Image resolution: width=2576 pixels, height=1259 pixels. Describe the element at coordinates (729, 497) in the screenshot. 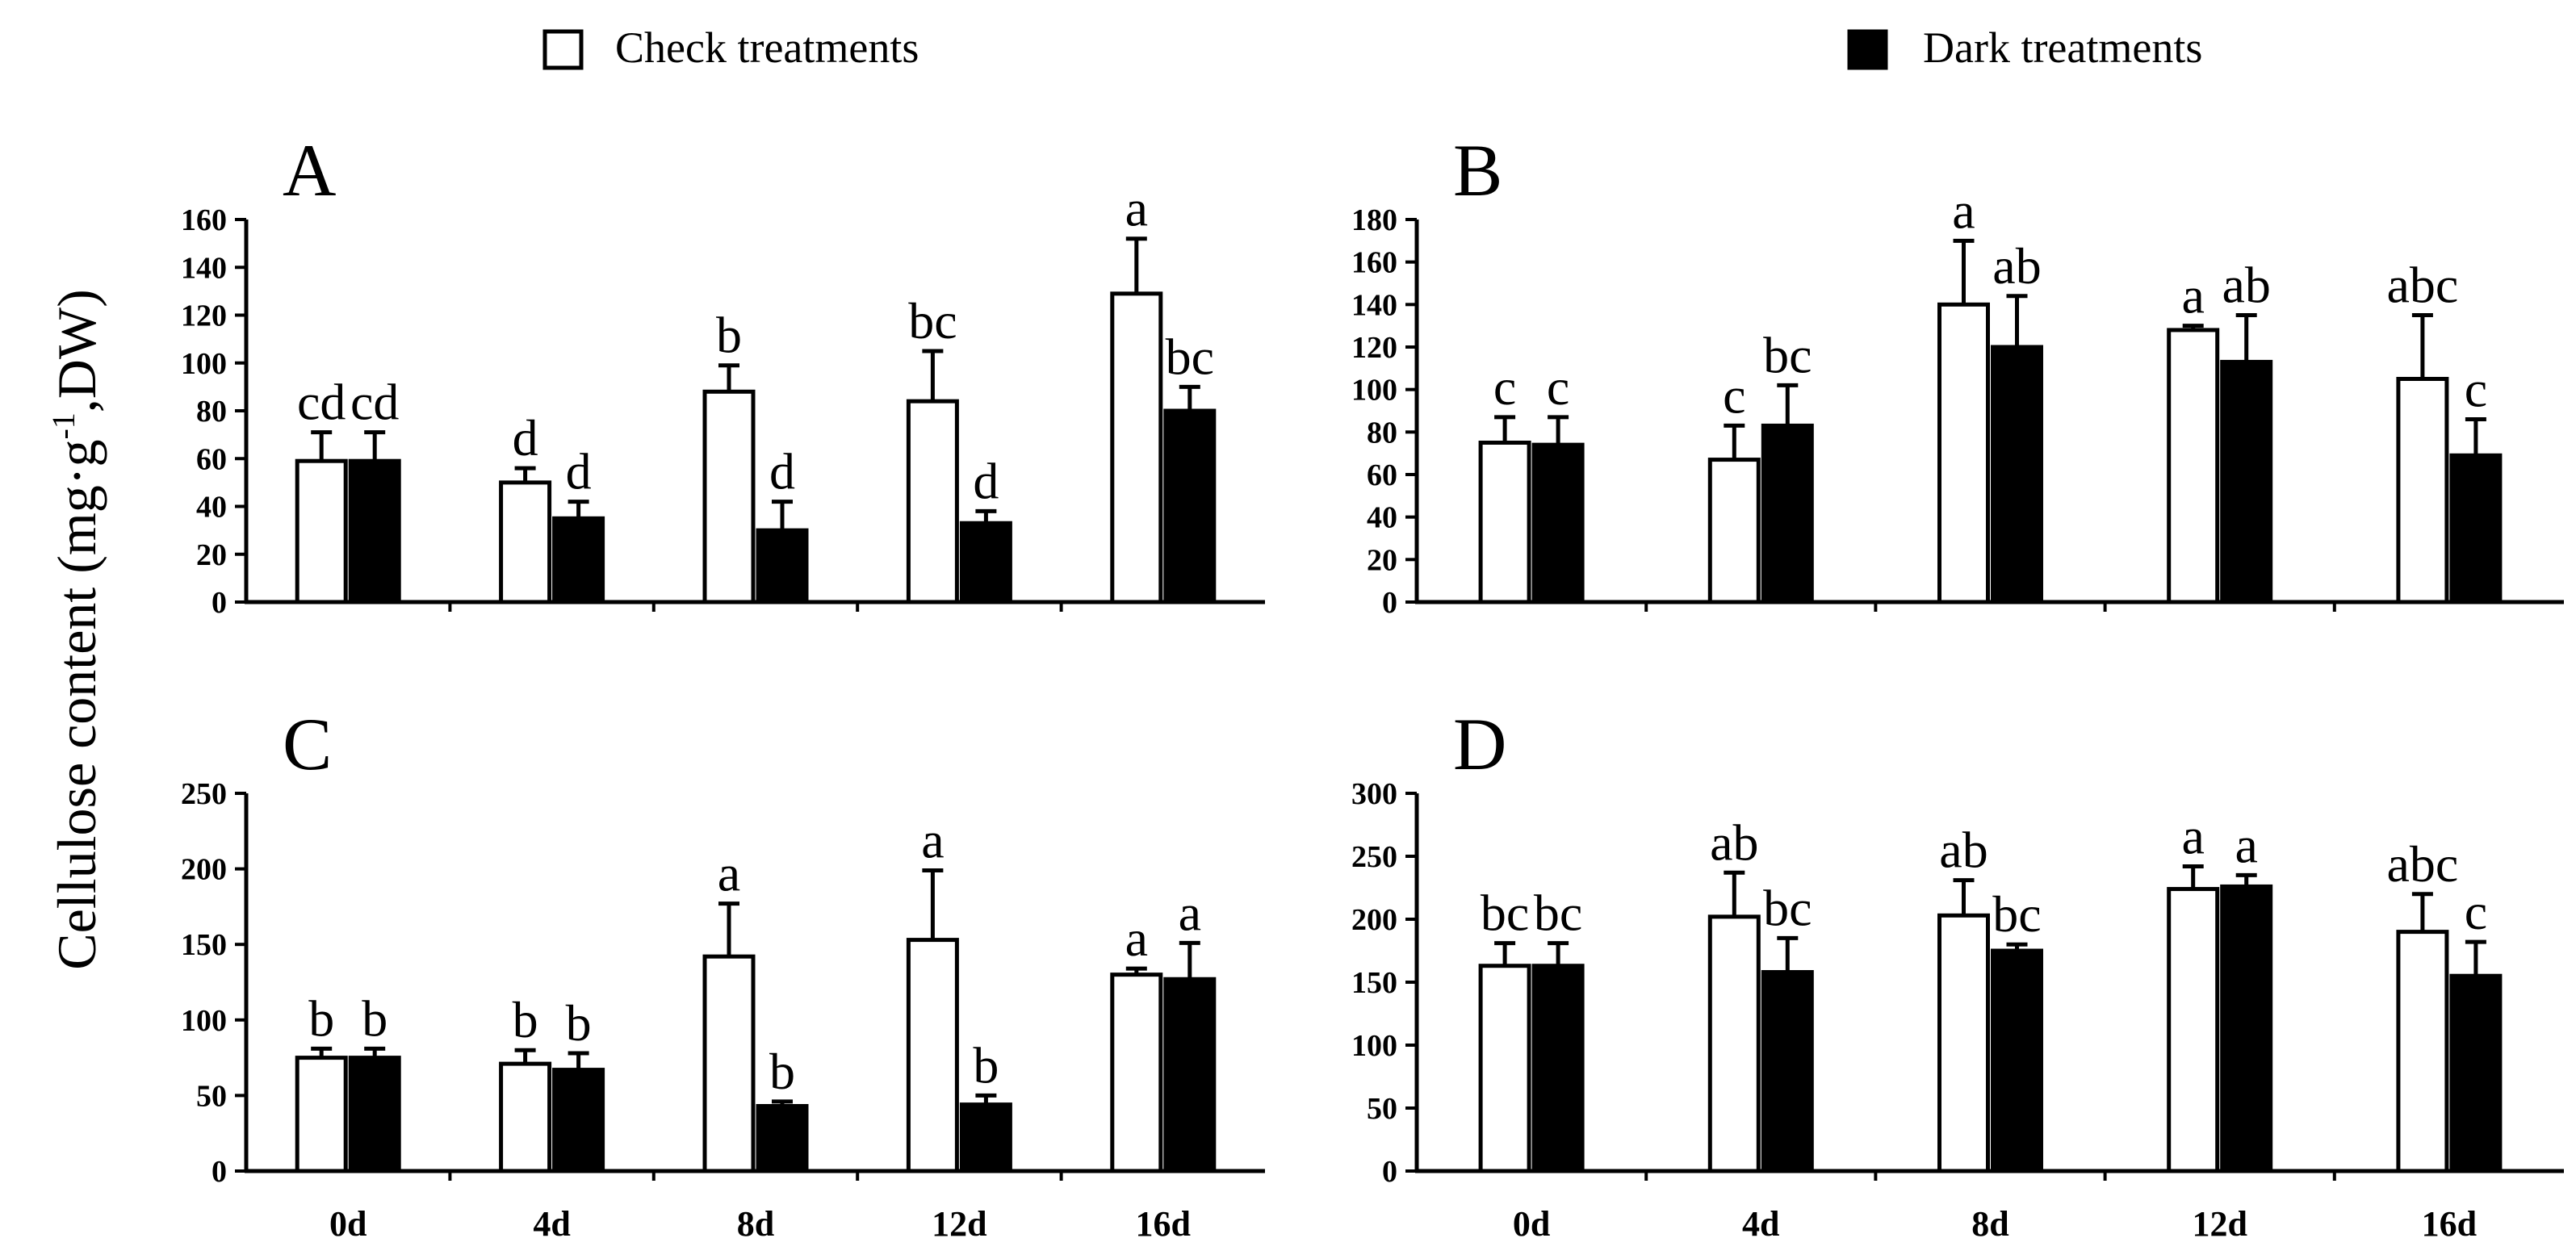

I see `bar-a-check-8d` at that location.